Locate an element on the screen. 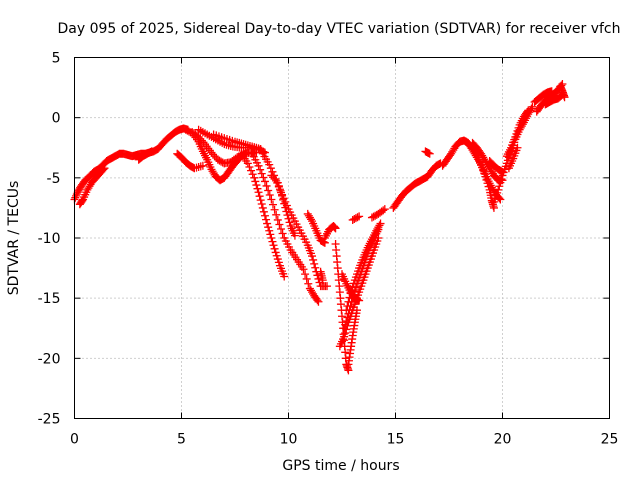 Image resolution: width=640 pixels, height=480 pixels. y-tick-label: -25 is located at coordinates (49, 420).